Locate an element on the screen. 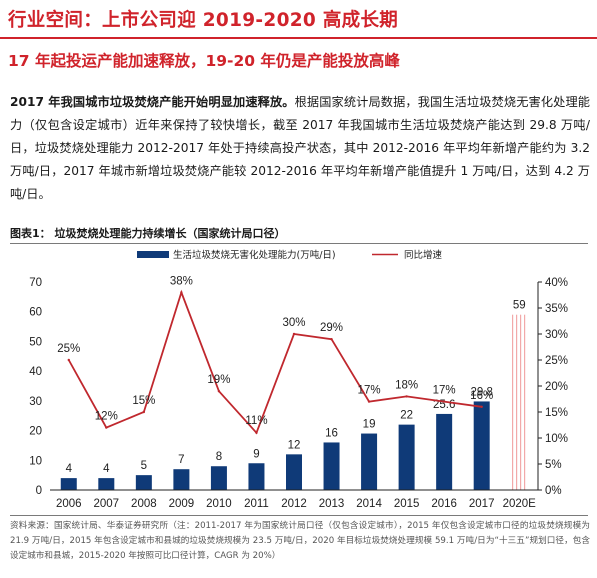 The image size is (597, 578). y-right-tick-label: 5% is located at coordinates (553, 465).